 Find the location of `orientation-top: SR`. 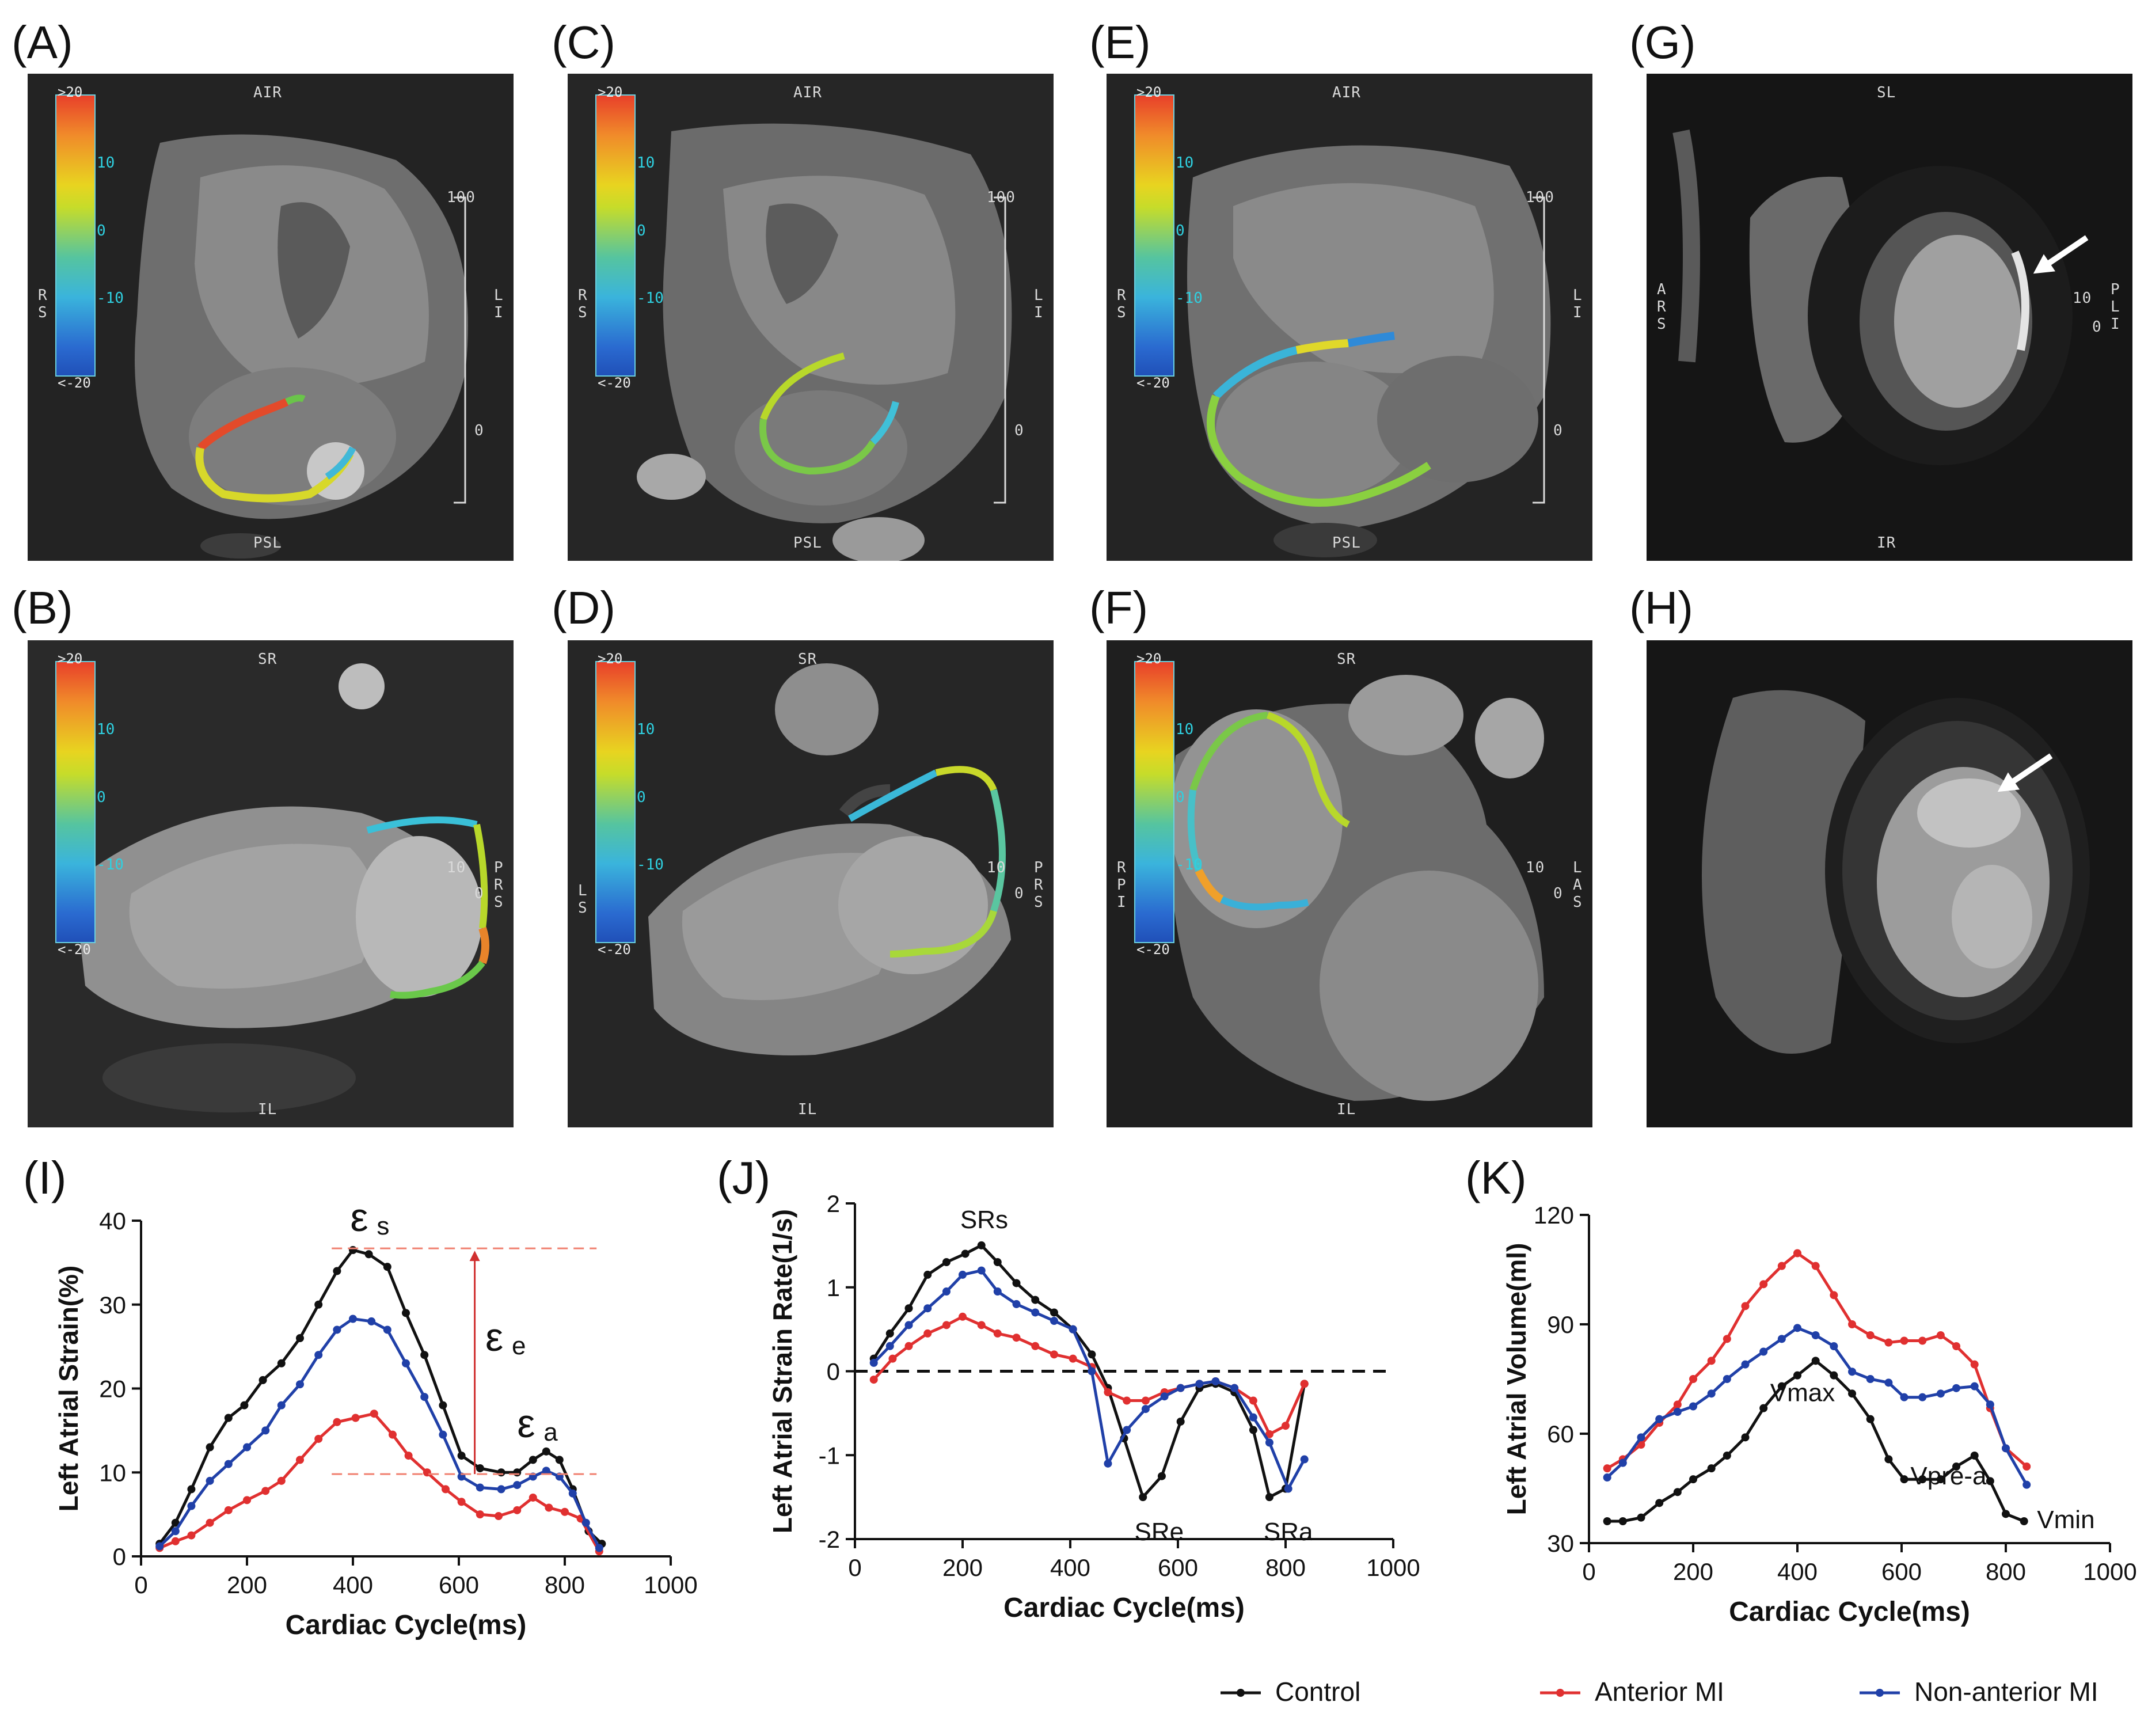

orientation-top: SR is located at coordinates (1346, 659).